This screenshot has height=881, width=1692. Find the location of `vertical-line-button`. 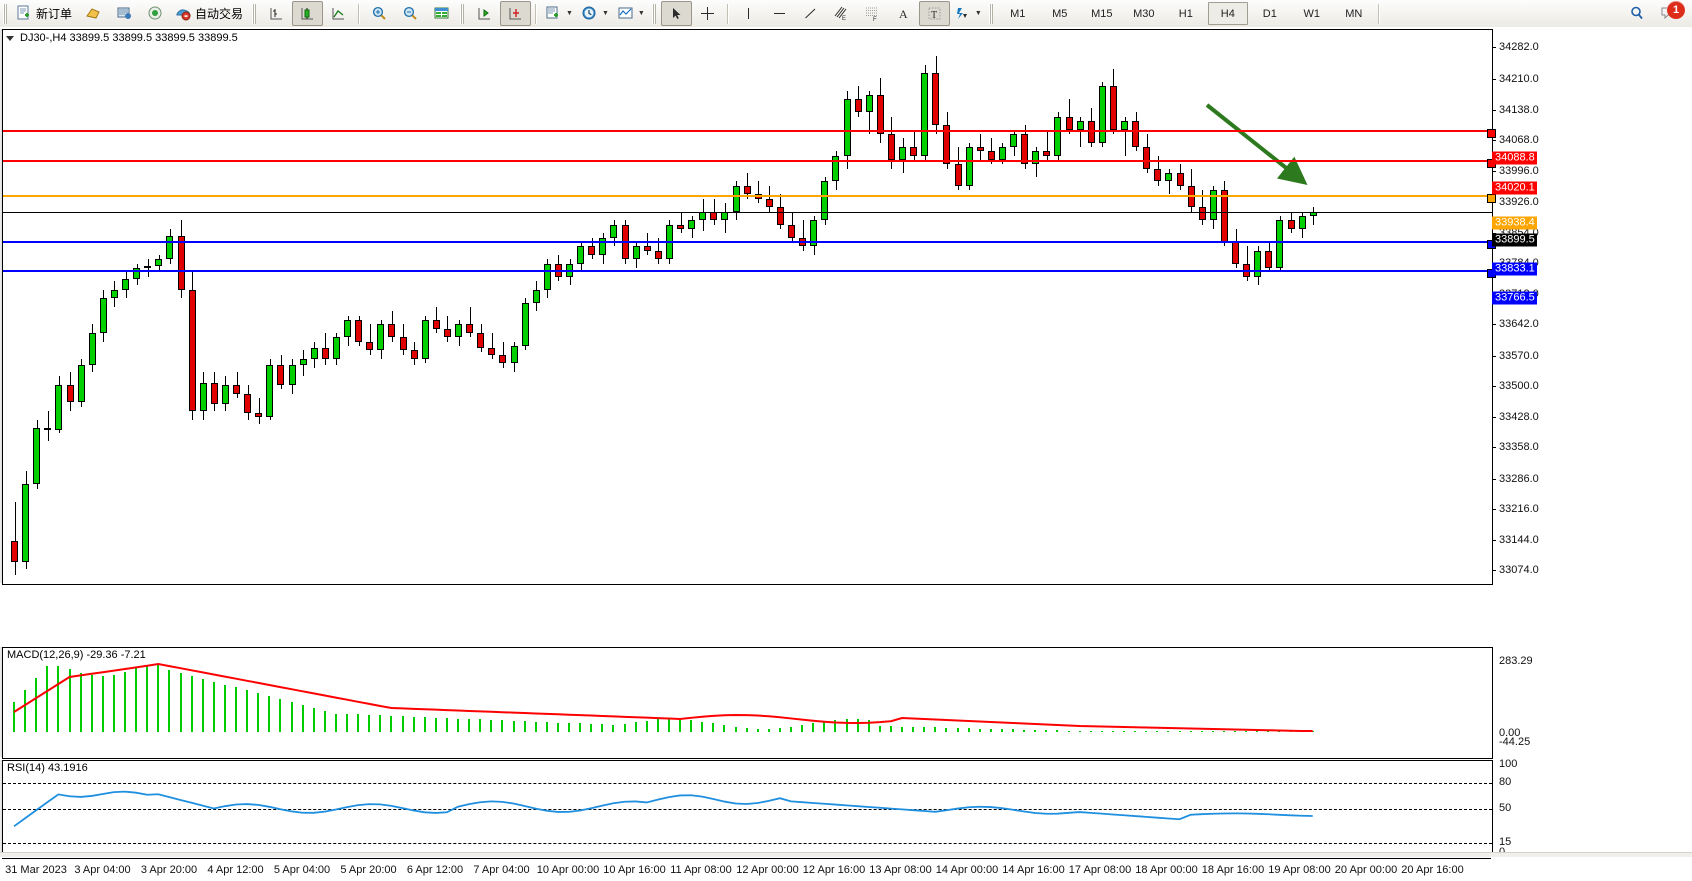

vertical-line-button is located at coordinates (748, 13).